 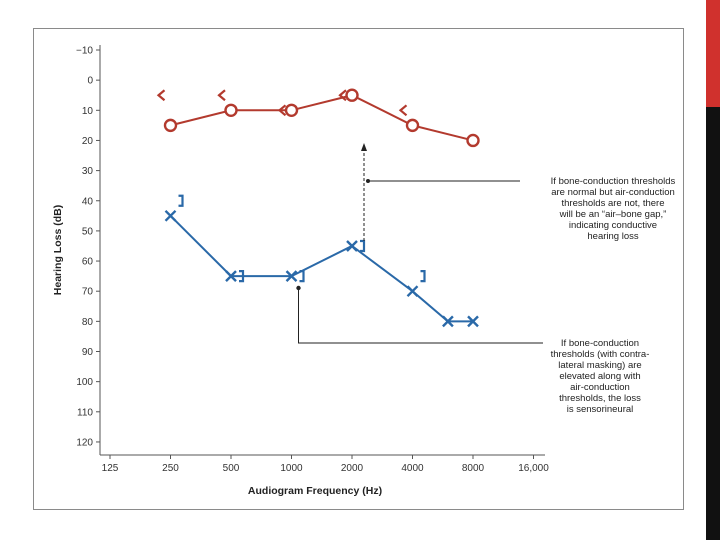 I want to click on y-axis-title: Hearing Loss (dB), so click(x=58, y=250).